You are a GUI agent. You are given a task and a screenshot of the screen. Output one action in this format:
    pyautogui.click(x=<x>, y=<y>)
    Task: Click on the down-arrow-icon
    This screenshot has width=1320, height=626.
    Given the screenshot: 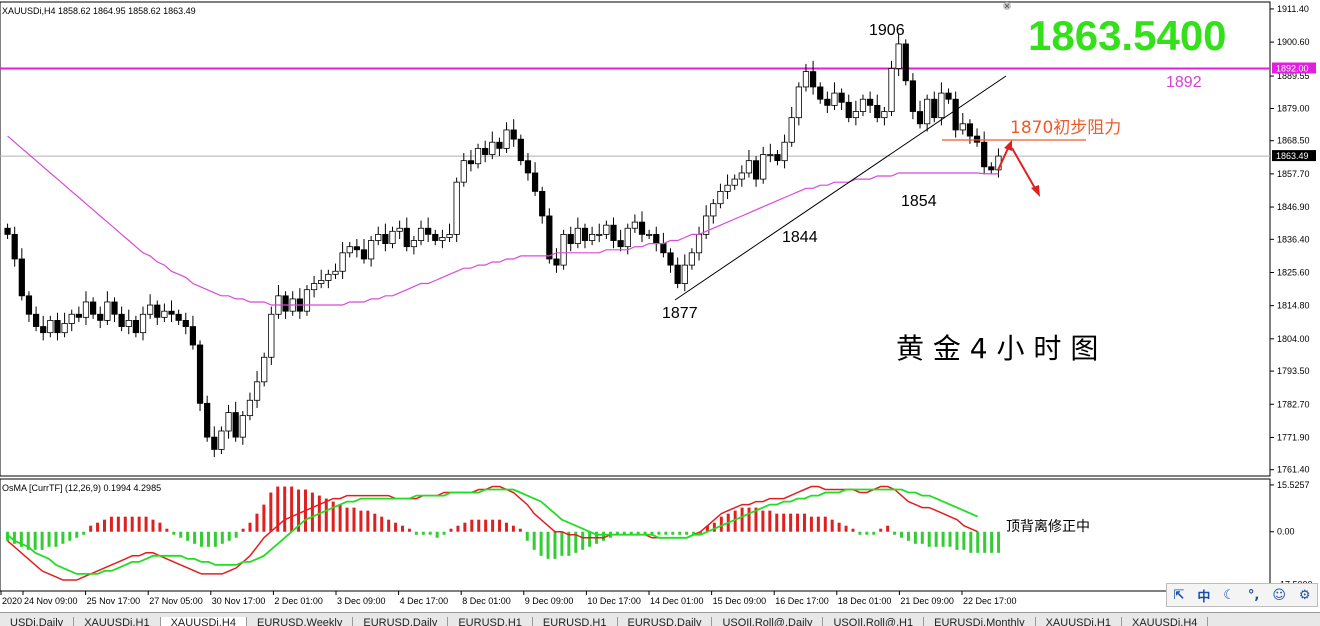 What is the action you would take?
    pyautogui.click(x=1025, y=172)
    